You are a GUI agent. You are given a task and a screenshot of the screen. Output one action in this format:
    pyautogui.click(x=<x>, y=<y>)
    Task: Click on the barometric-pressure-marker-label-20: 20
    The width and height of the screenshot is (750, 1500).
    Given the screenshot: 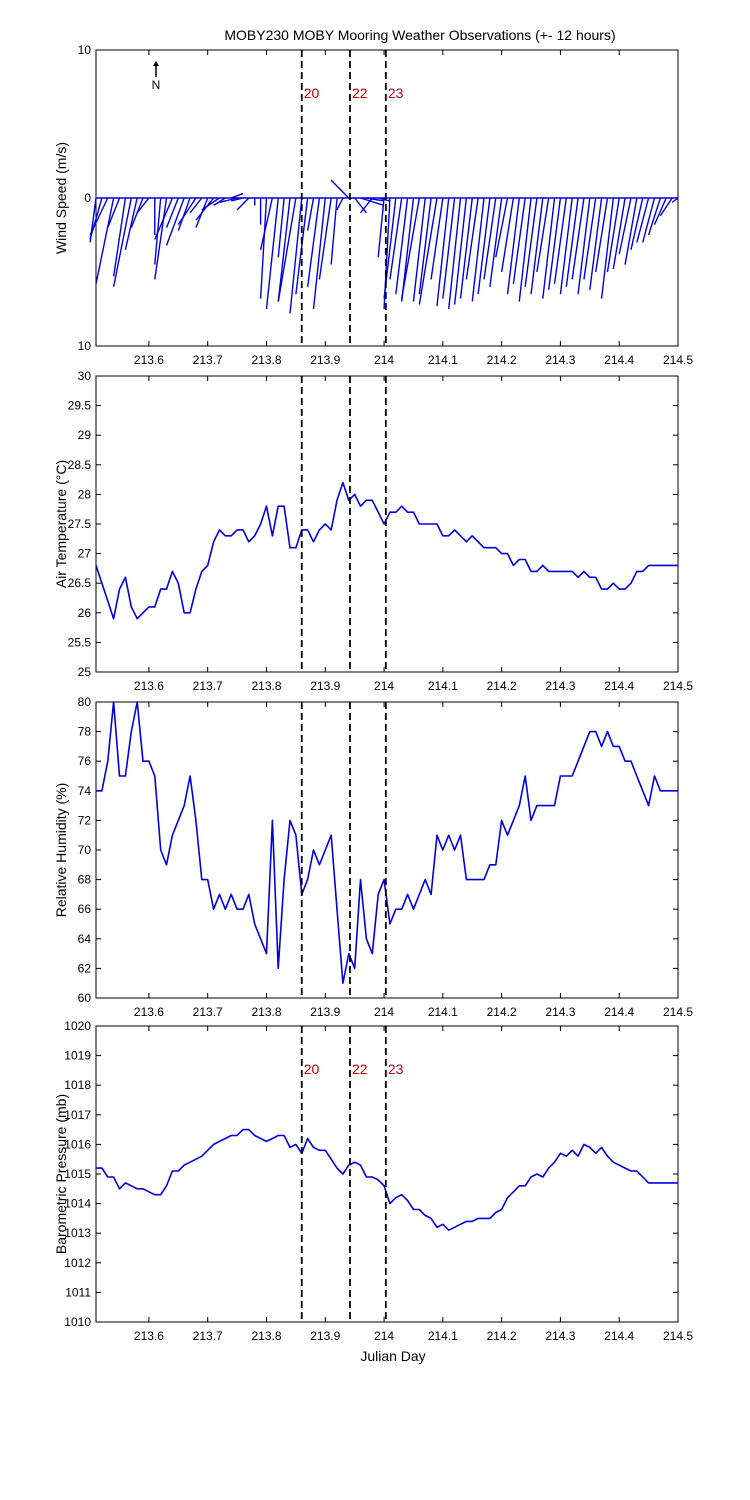 What is the action you would take?
    pyautogui.click(x=312, y=1069)
    